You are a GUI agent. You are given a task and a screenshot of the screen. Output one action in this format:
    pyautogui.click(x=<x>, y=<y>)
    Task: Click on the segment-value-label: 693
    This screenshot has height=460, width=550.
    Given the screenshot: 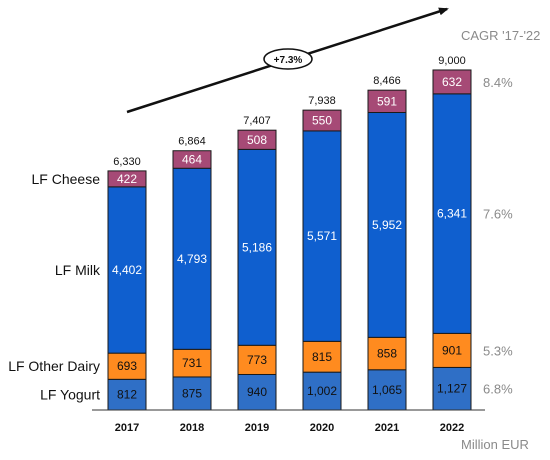 What is the action you would take?
    pyautogui.click(x=127, y=366)
    